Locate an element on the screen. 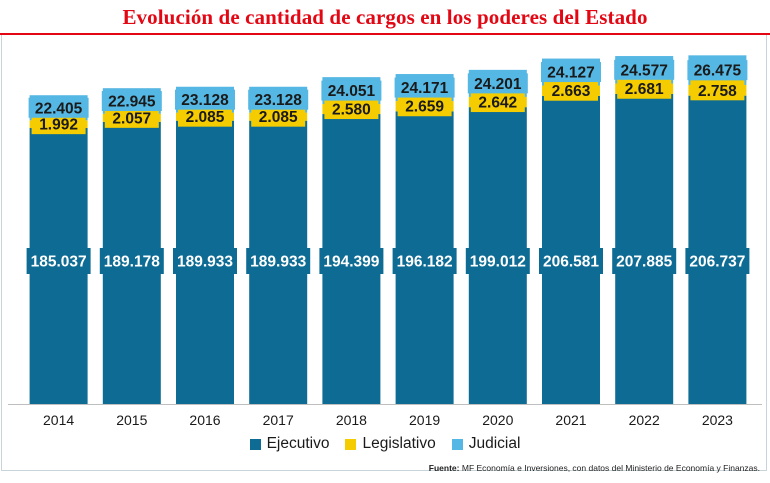 This screenshot has width=770, height=483. legend-label-judicial: Judicial is located at coordinates (494, 443).